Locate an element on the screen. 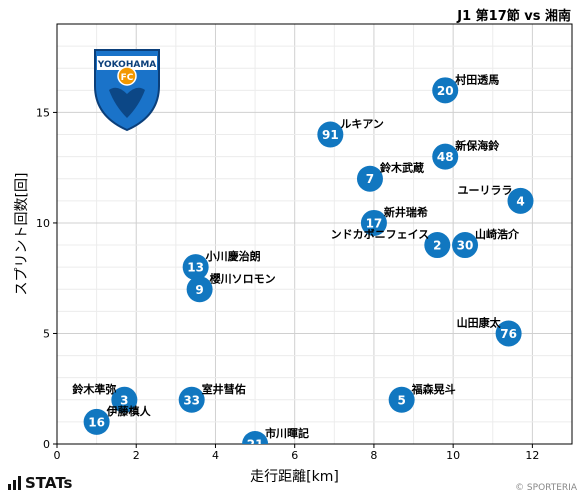  point-name-label: ユーリララ is located at coordinates (485, 190).